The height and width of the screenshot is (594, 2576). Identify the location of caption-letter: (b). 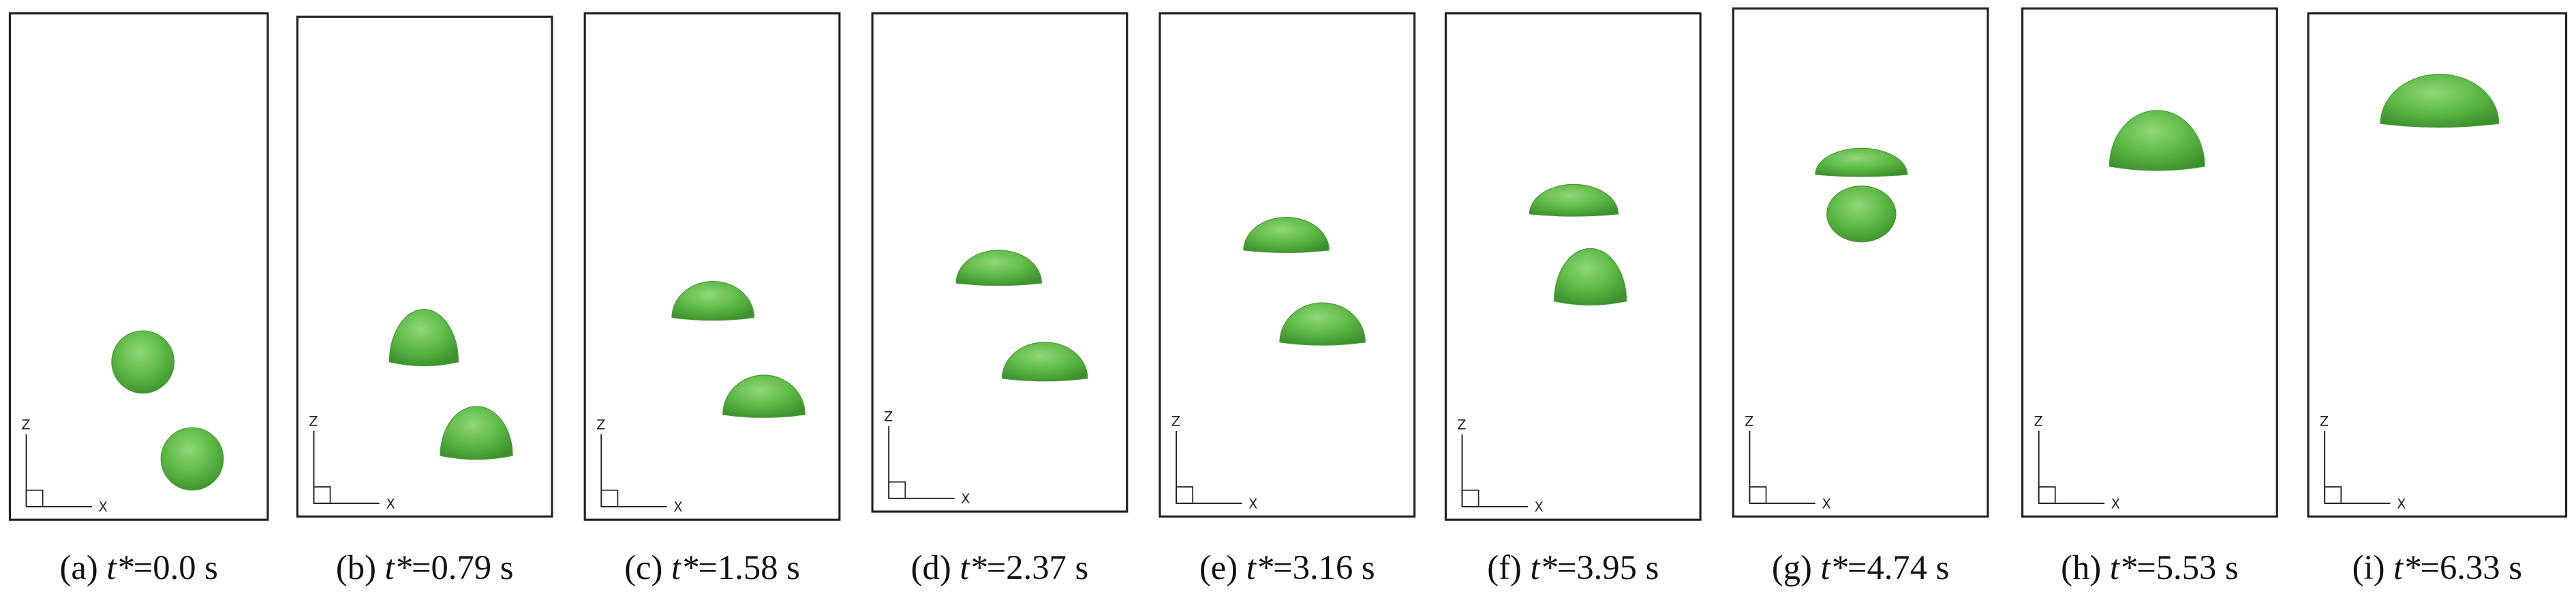
(361, 567).